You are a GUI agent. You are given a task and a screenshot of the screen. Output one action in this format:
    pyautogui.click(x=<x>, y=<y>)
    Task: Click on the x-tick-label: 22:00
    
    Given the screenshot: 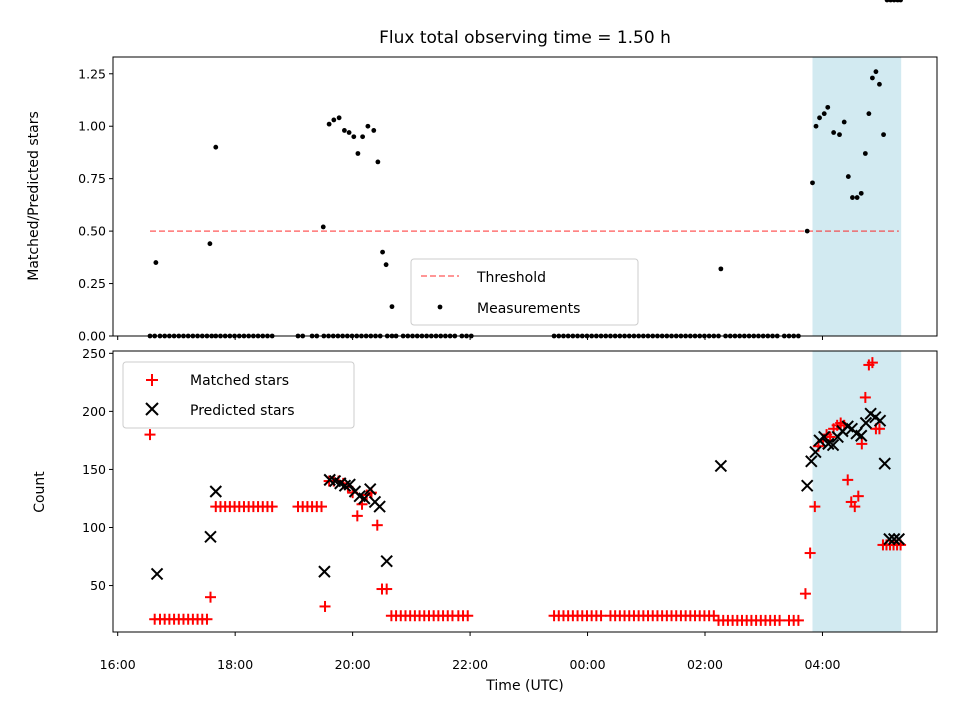 What is the action you would take?
    pyautogui.click(x=470, y=664)
    